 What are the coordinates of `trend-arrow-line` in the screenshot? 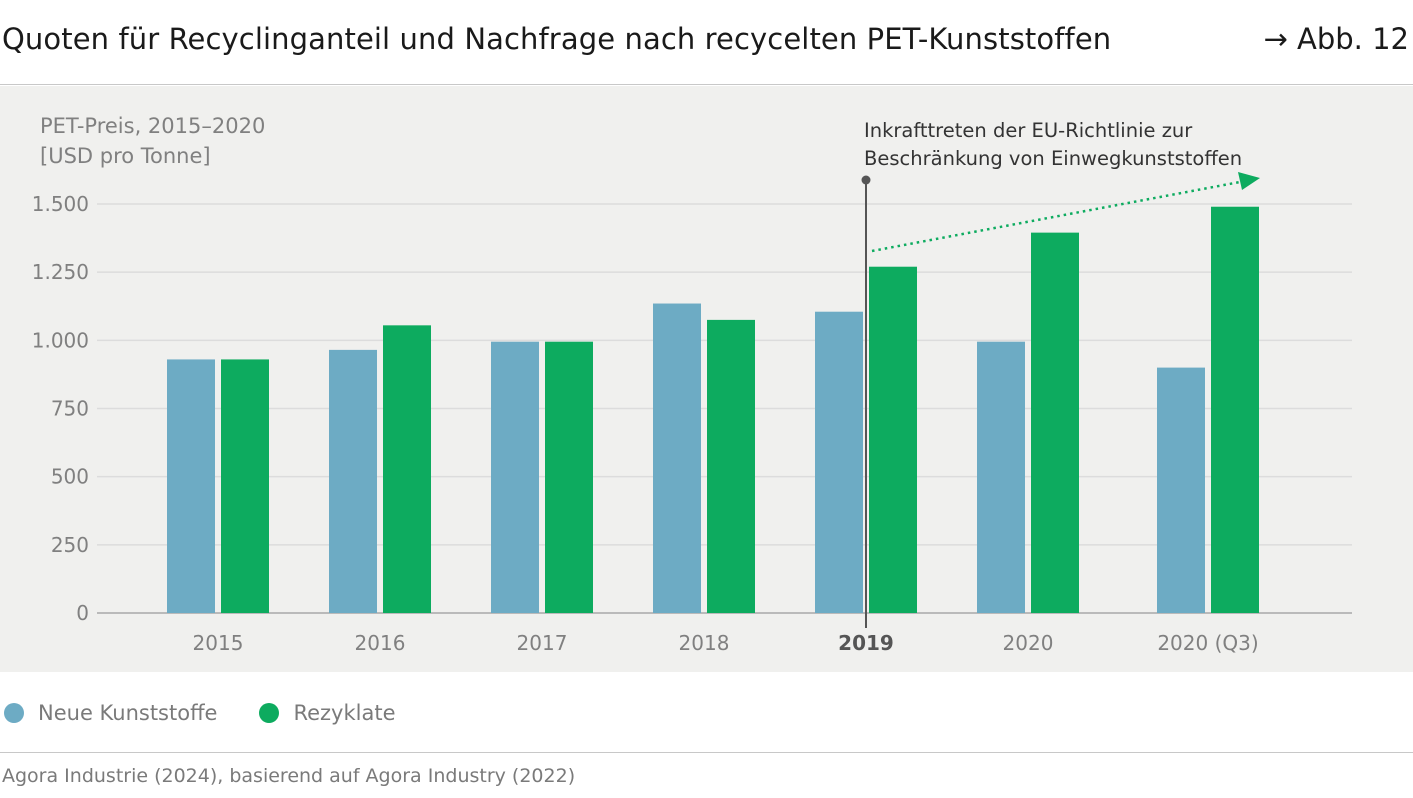 It's located at (1056, 216).